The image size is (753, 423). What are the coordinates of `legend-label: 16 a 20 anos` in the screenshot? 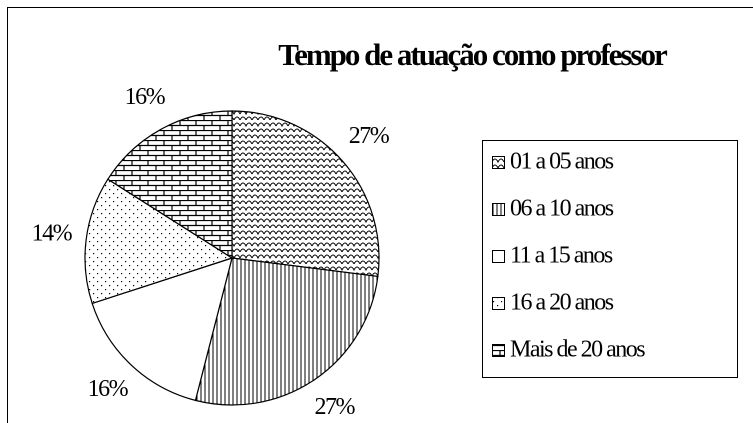 It's located at (562, 303).